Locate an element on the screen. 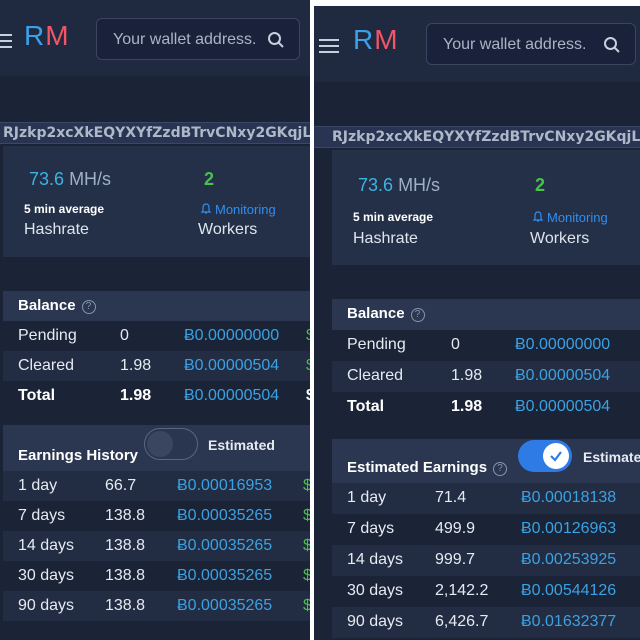 This screenshot has height=640, width=640. earnings-row-90-days: 90 days 138.8 Ƀ0.00035265 $ is located at coordinates (156, 606).